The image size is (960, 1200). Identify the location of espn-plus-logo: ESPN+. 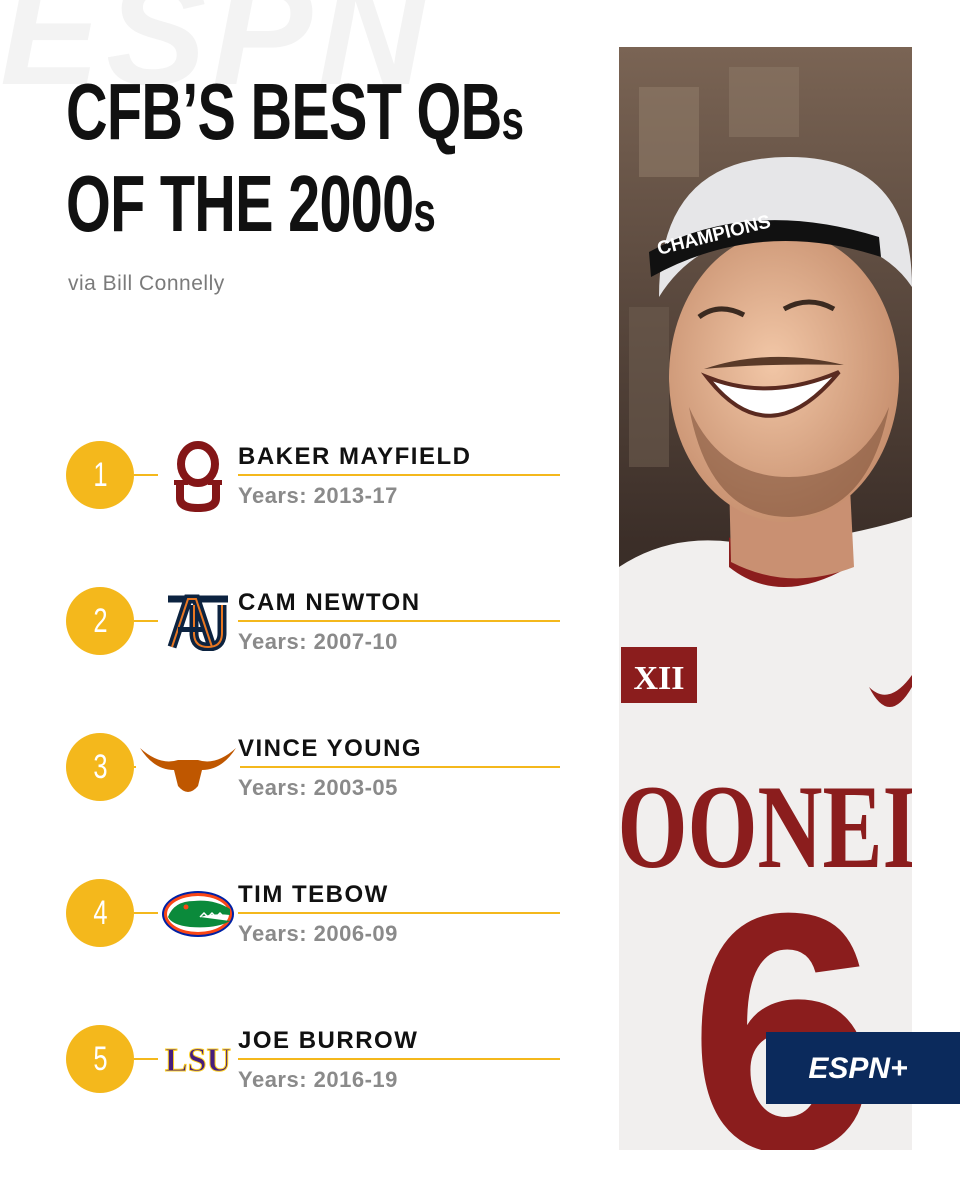
(863, 1068).